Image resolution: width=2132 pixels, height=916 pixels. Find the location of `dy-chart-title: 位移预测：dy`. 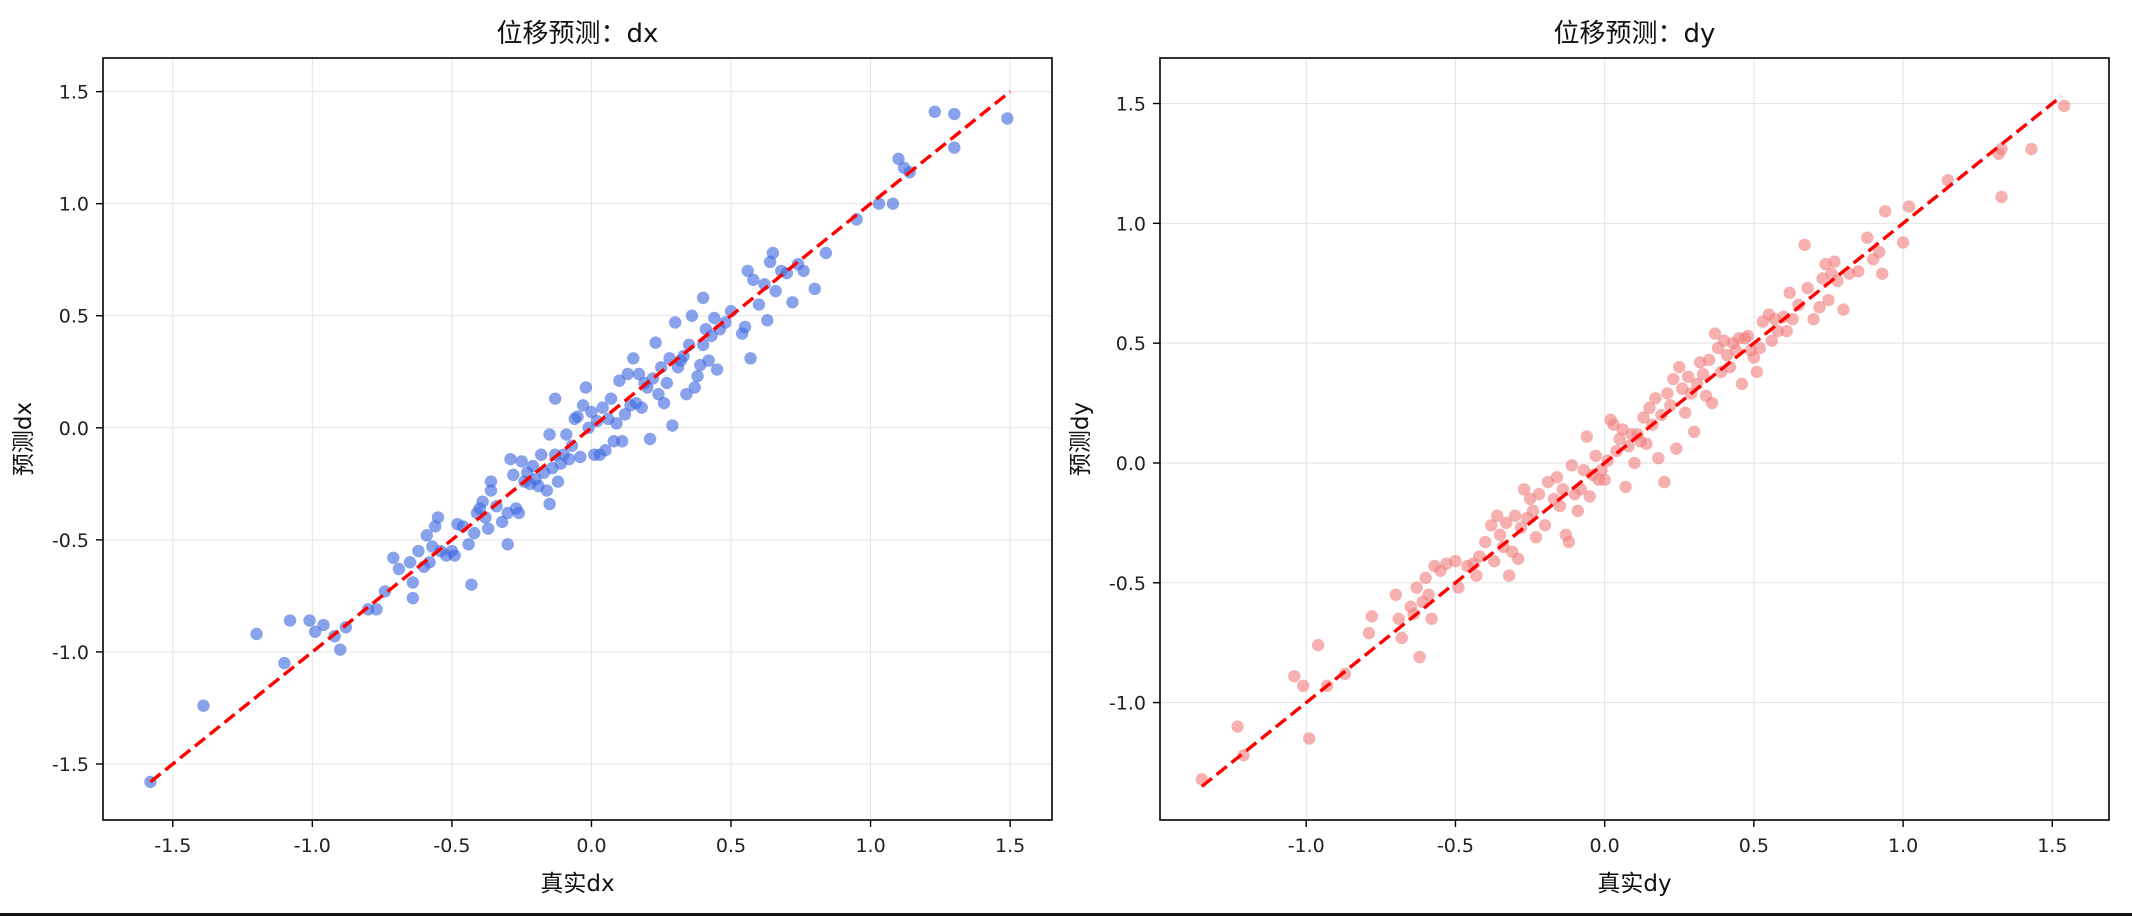

dy-chart-title: 位移预测：dy is located at coordinates (1635, 34).